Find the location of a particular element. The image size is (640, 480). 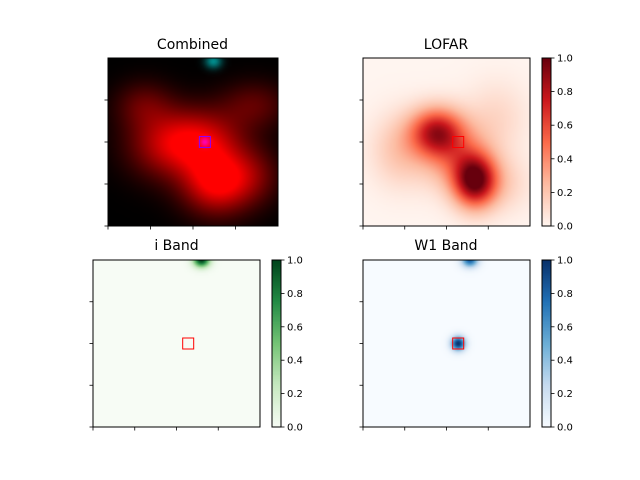

panel-title: Combined is located at coordinates (192, 45).